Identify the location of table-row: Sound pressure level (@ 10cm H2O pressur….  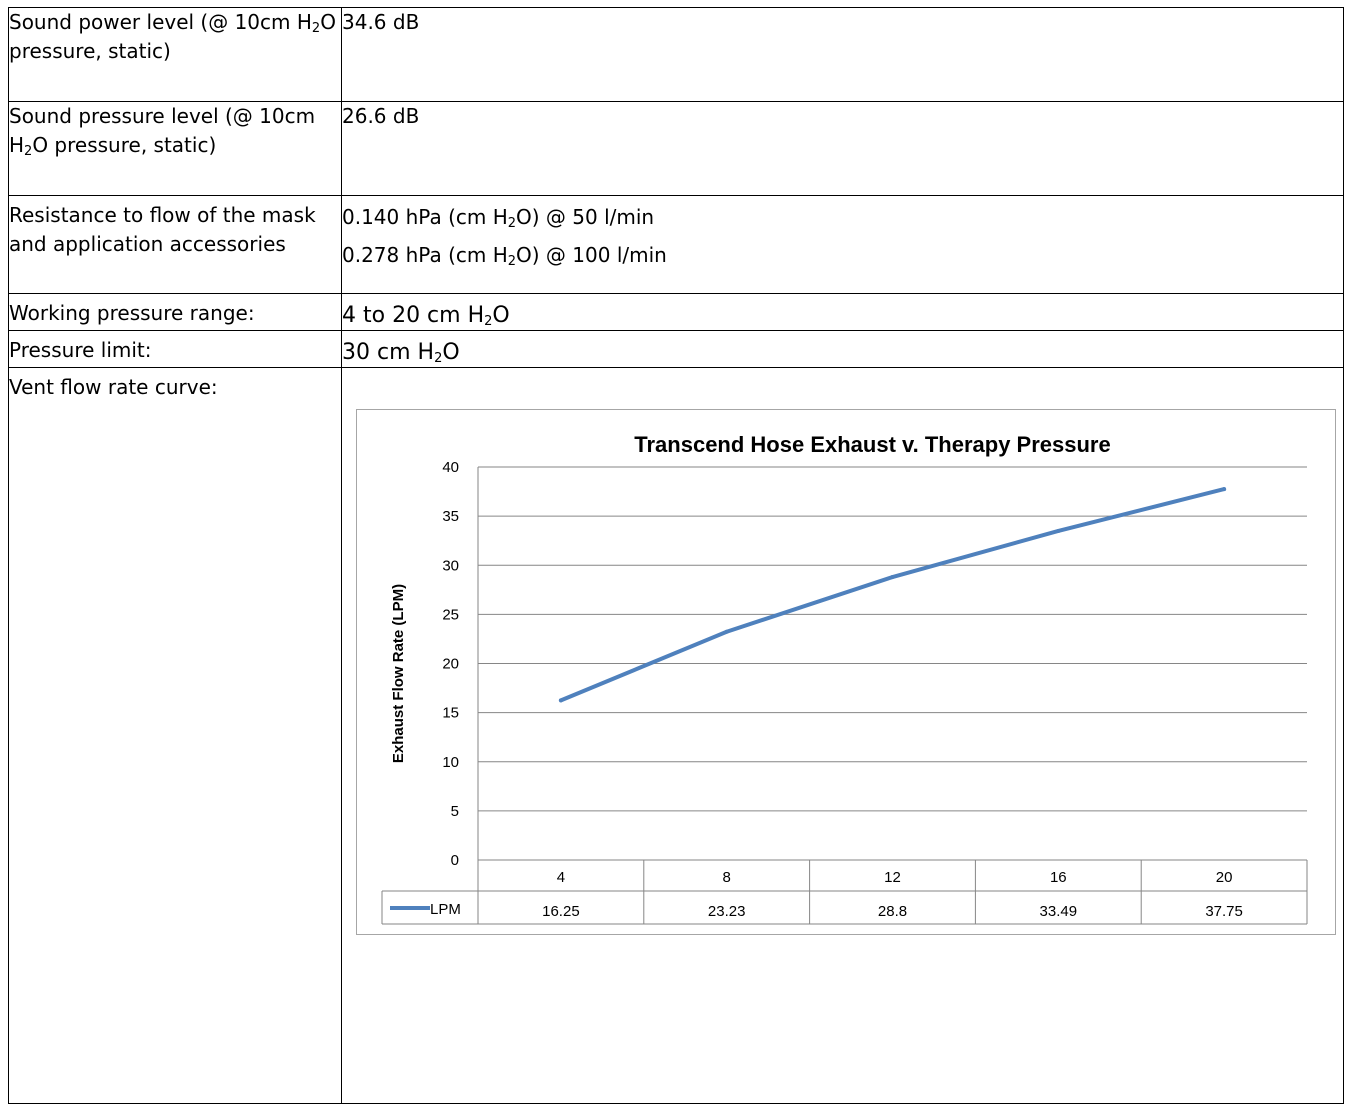
(676, 148).